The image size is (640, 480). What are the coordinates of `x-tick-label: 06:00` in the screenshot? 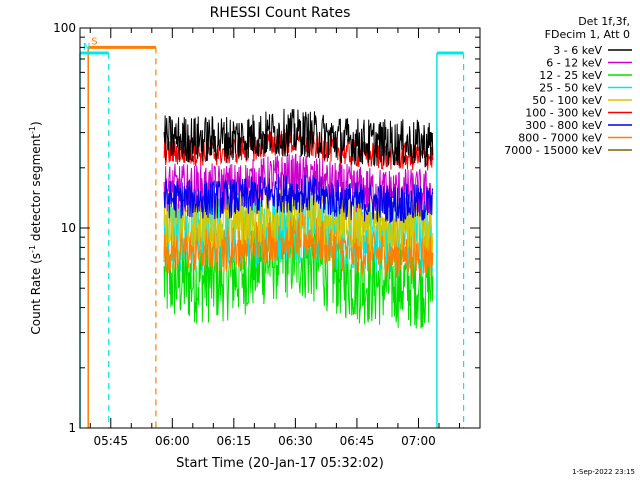 It's located at (172, 441).